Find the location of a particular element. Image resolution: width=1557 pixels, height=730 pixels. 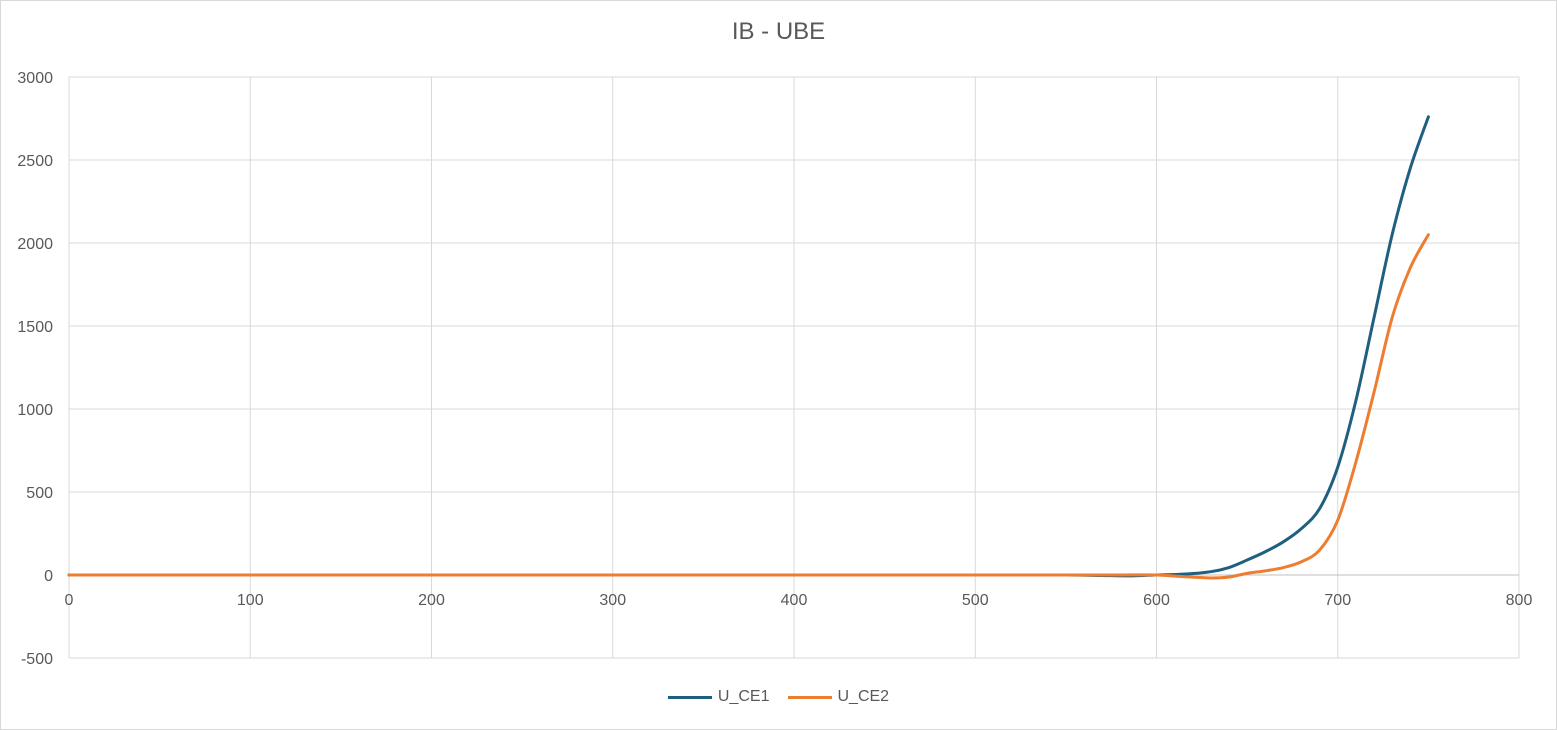

y-tick-label: 2000 is located at coordinates (35, 244).